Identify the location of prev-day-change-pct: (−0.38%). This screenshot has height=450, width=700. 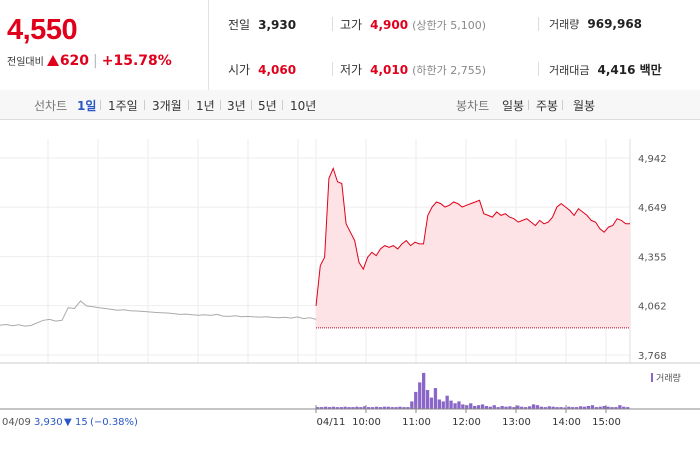
(114, 422).